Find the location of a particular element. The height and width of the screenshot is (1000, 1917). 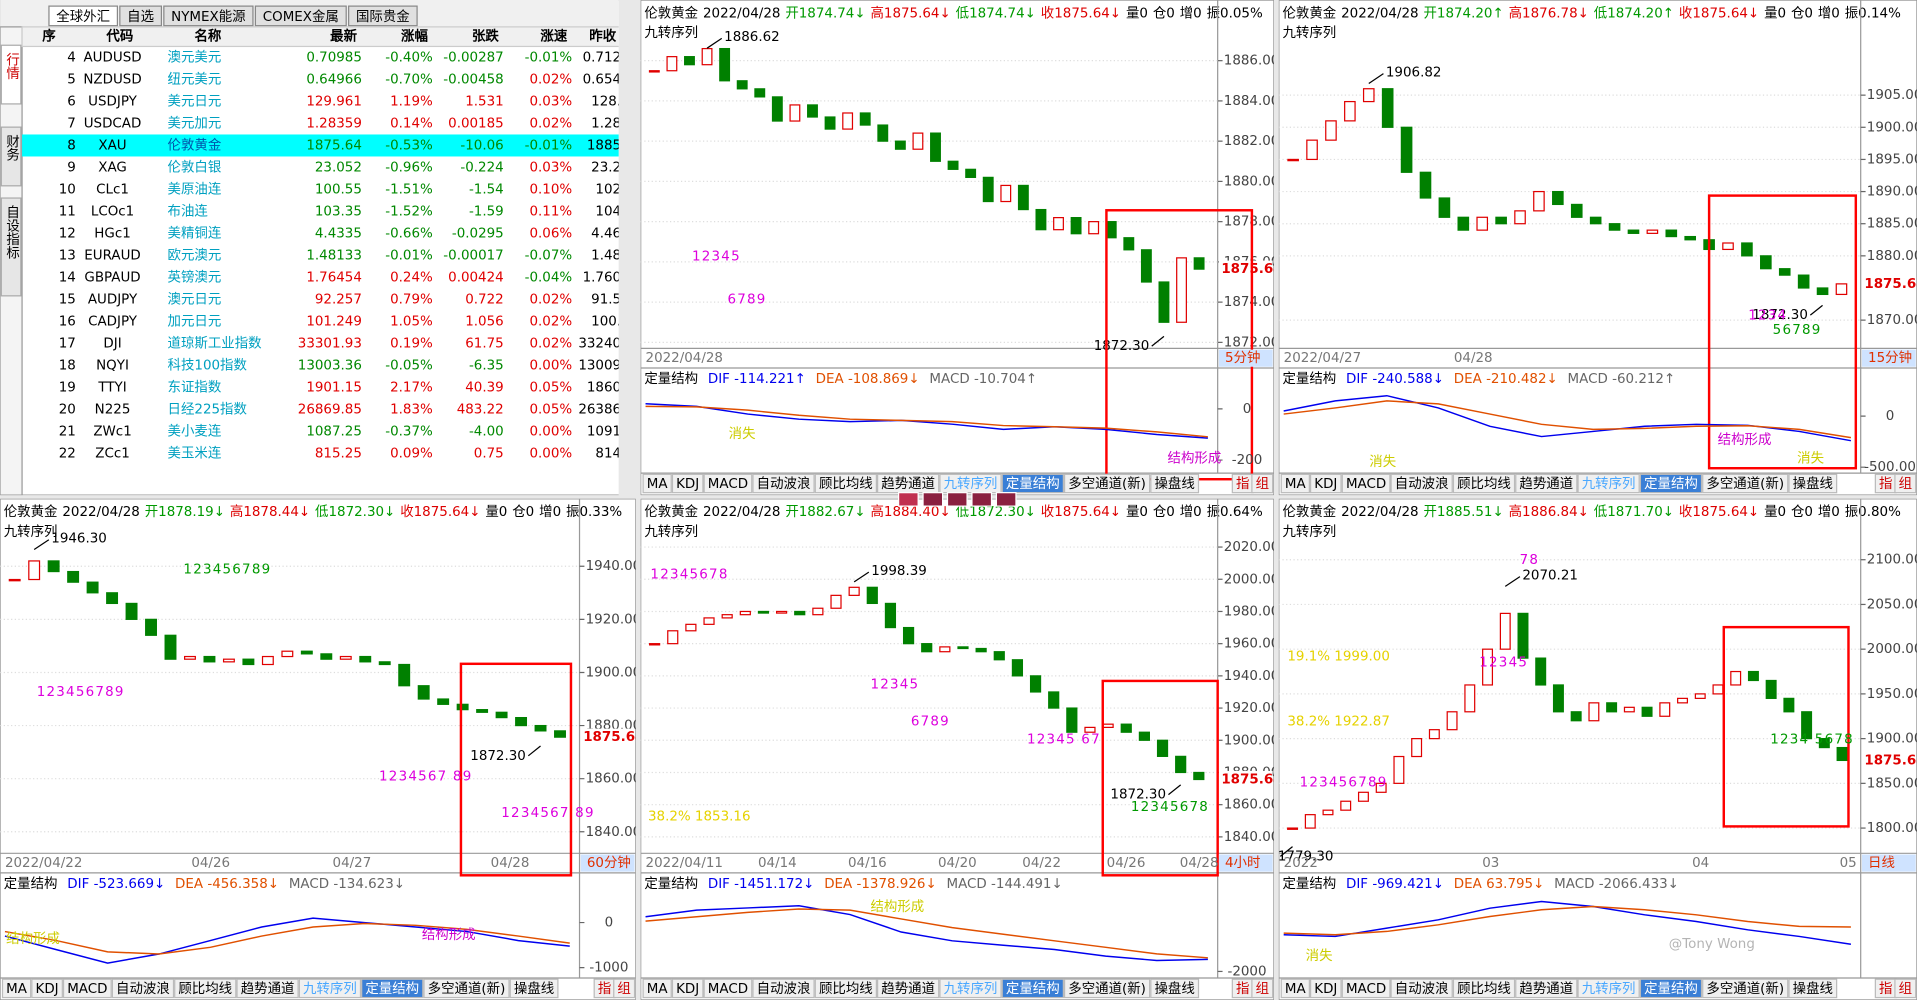

quote-row: 6 USDJPY 美元日元 129.961 1.19% 1.531 0.03% 128. is located at coordinates (344, 101).